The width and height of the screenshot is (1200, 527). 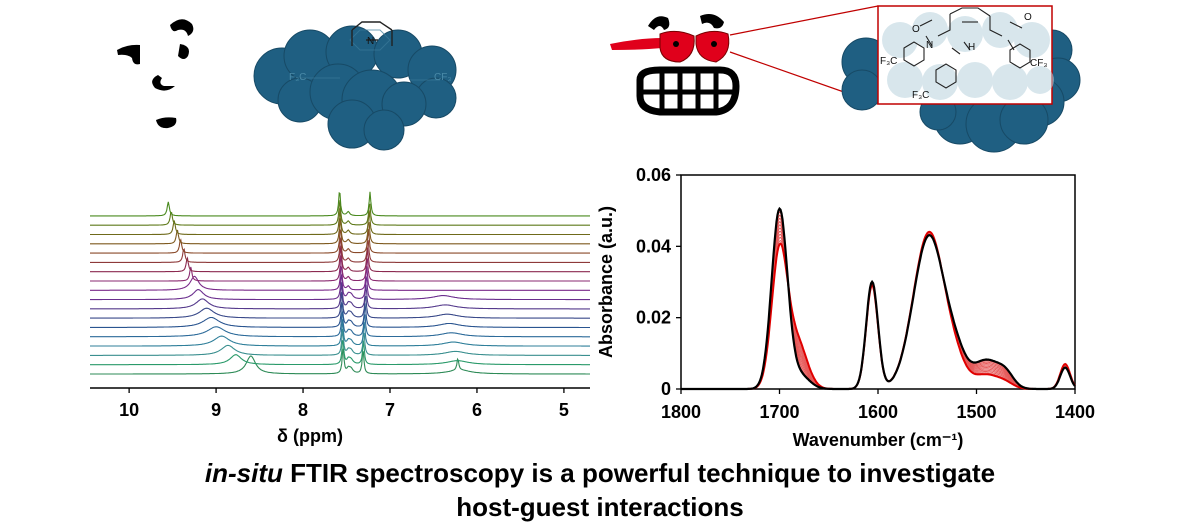 What do you see at coordinates (712, 46) in the screenshot?
I see `glasses-lens-right` at bounding box center [712, 46].